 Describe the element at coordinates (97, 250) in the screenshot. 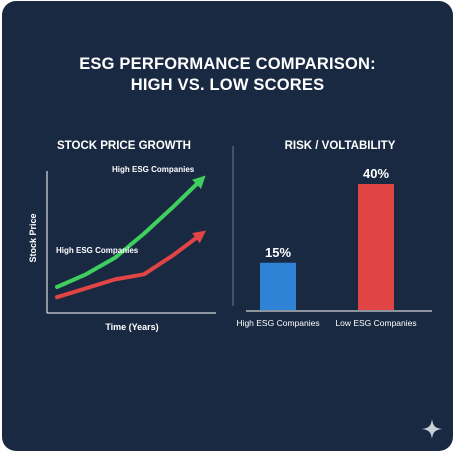

I see `series-label-red: High ESG Companies` at that location.